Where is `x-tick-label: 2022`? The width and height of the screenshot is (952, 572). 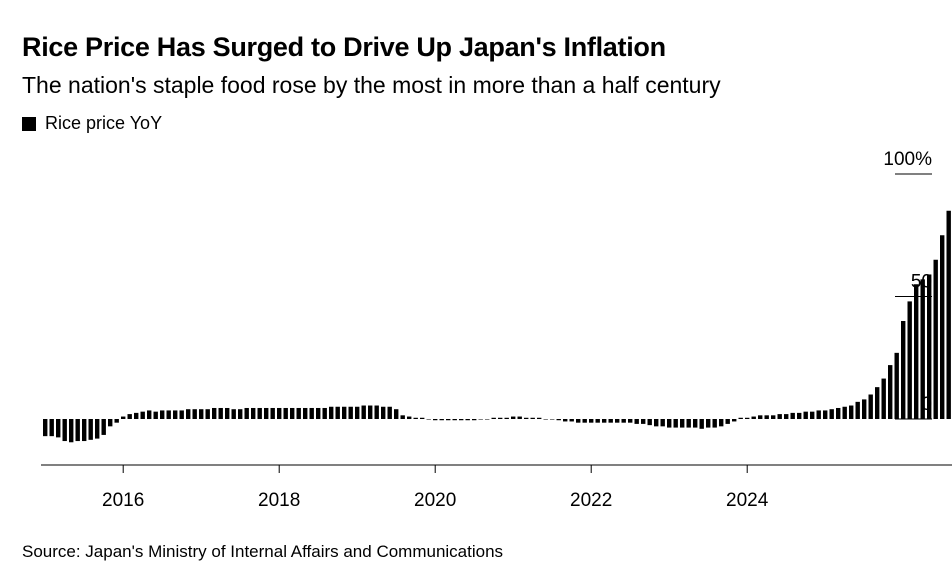
x-tick-label: 2022 is located at coordinates (591, 500).